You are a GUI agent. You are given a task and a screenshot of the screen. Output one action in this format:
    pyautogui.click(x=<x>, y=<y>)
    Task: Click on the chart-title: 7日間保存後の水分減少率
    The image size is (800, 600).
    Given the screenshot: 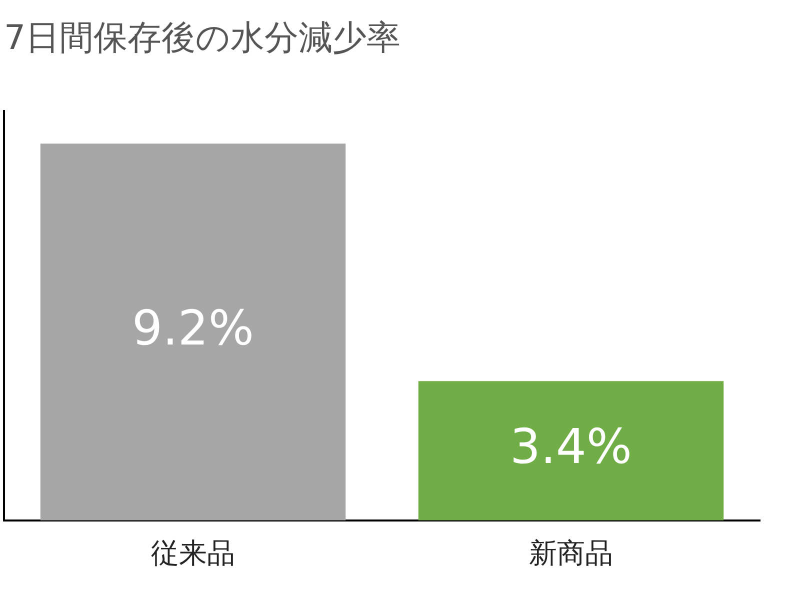 What is the action you would take?
    pyautogui.click(x=202, y=38)
    